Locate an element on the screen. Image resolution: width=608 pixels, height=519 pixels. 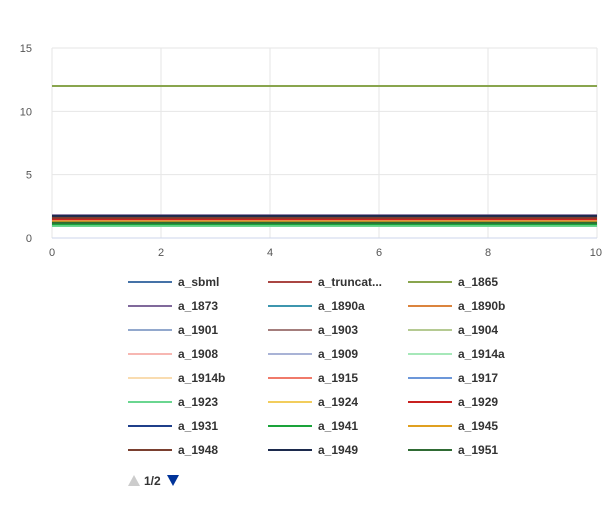
legend-item: a_1929 is located at coordinates (453, 402).